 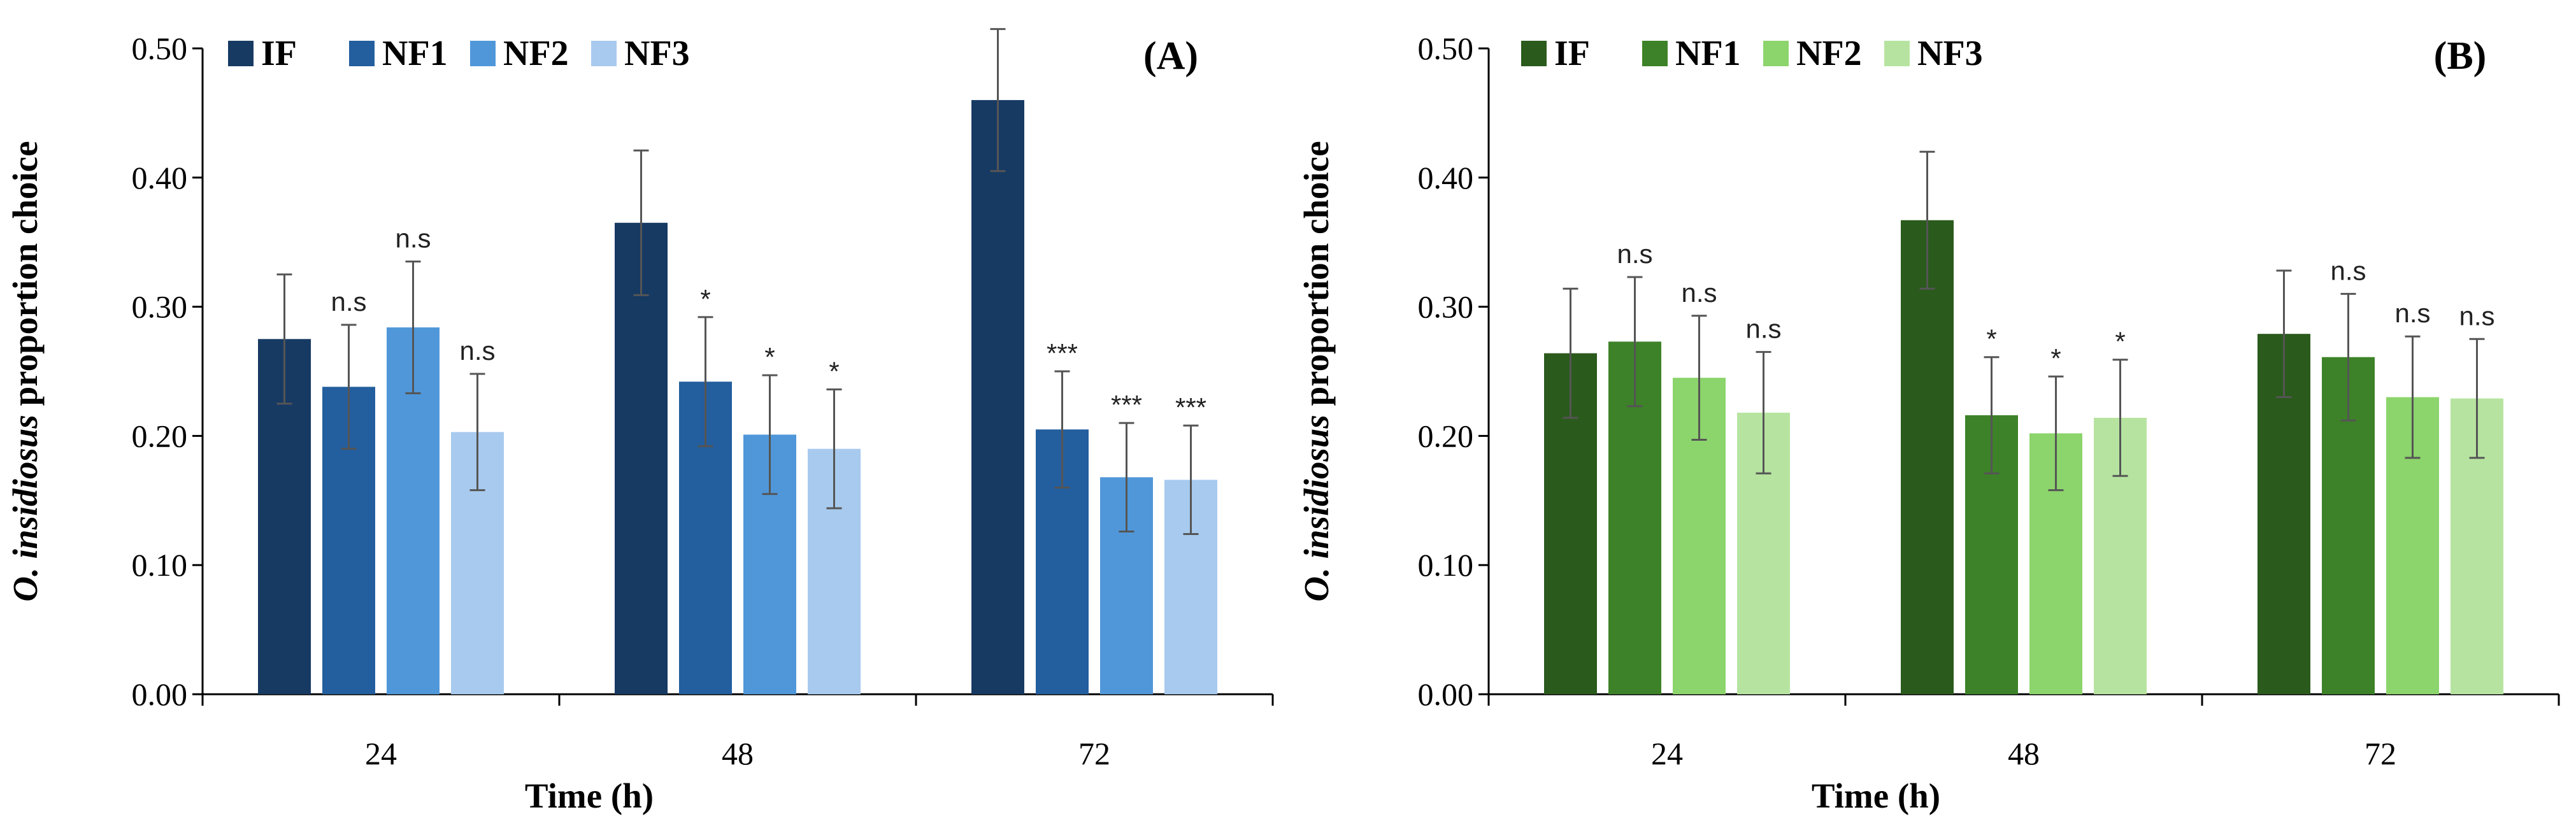 I want to click on bar-if-72h, so click(x=998, y=397).